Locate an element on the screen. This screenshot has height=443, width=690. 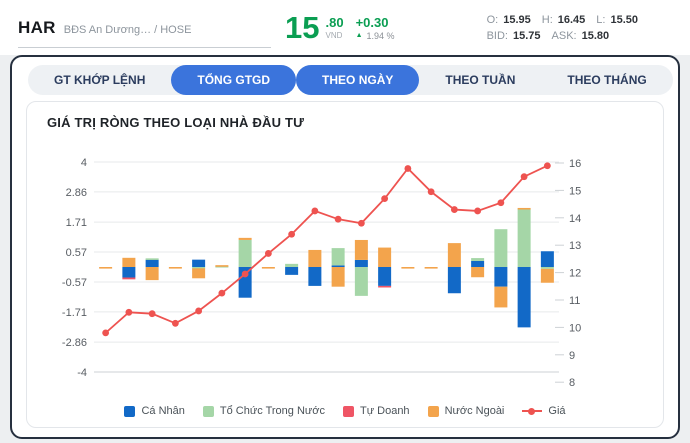
ask-value: 15.80 is located at coordinates (595, 35).